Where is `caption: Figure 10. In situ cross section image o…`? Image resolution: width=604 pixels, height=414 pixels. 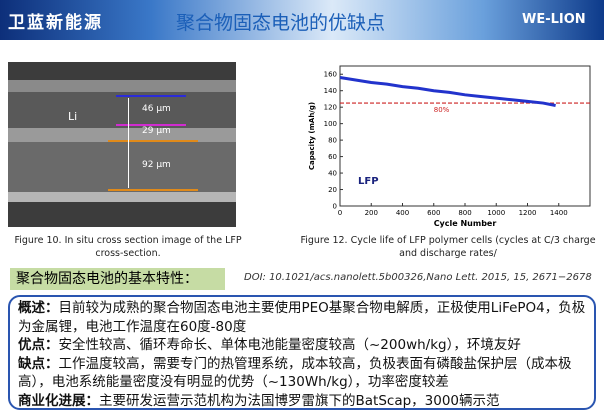
caption: Figure 10. In situ cross section image o… is located at coordinates (128, 247).